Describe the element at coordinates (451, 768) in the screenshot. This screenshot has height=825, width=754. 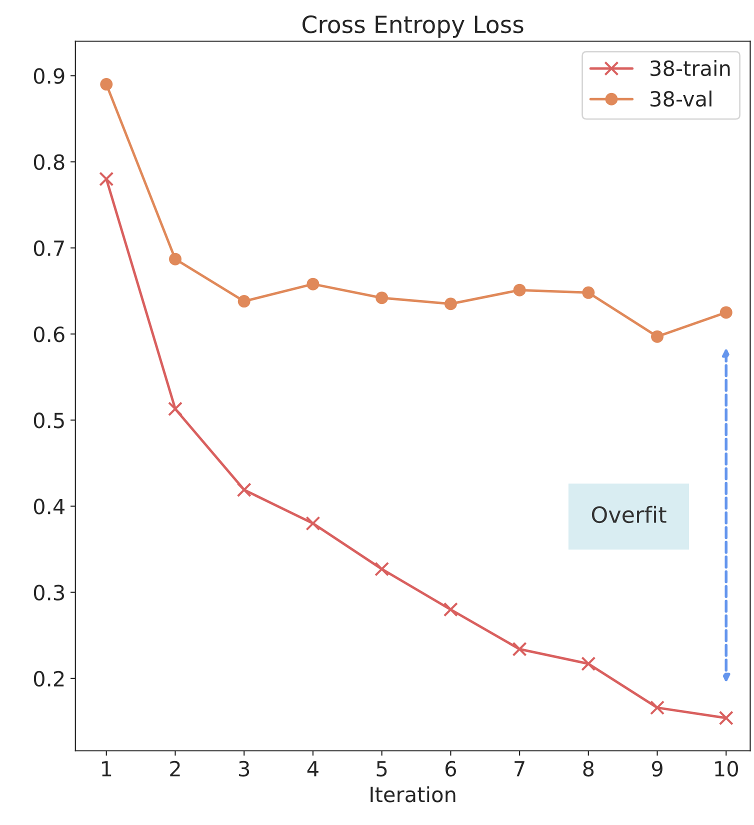
I see `x-tick-label: 6` at that location.